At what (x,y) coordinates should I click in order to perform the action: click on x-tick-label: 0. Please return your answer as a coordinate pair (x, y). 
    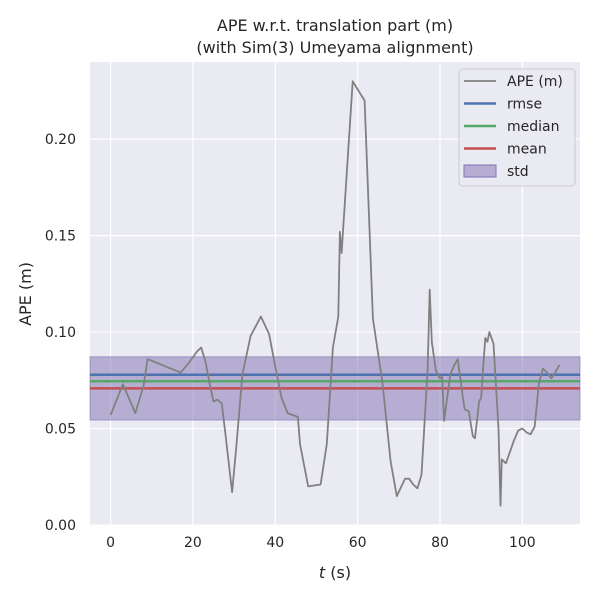
    Looking at the image, I should click on (110, 543).